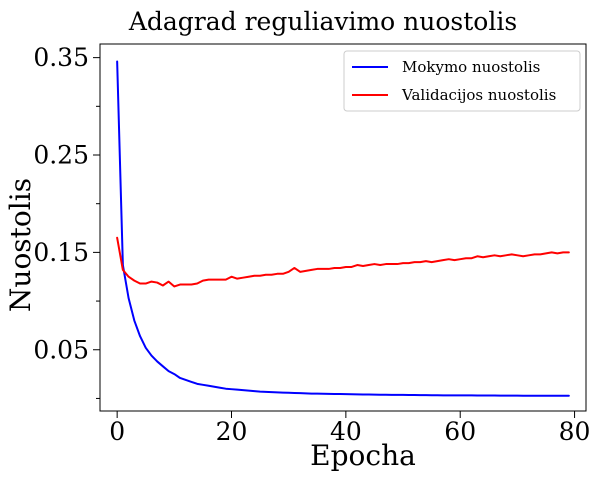  Describe the element at coordinates (117, 431) in the screenshot. I see `x-tick-label: 0` at that location.